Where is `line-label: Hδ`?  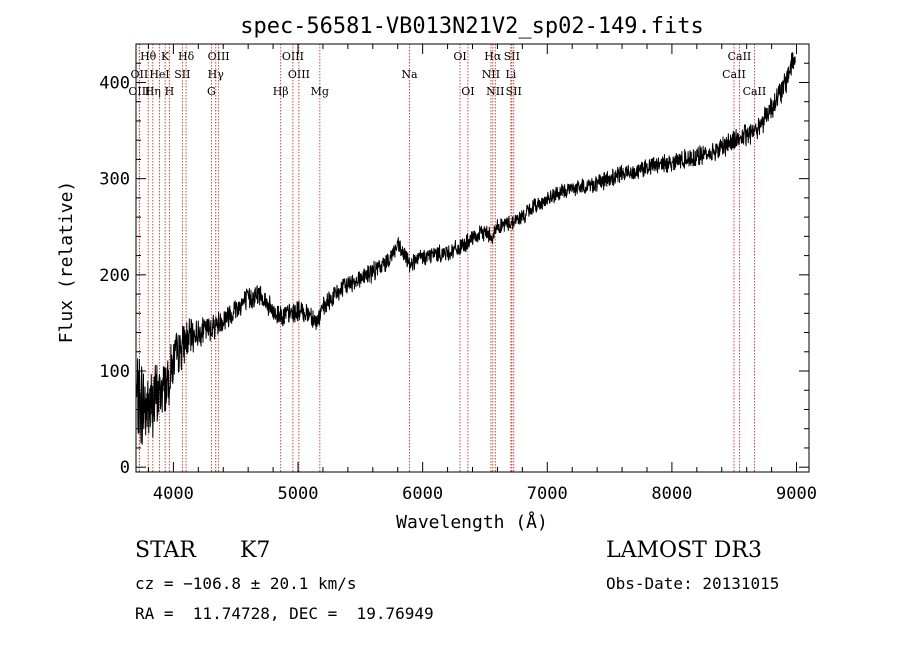 line-label: Hδ is located at coordinates (186, 56).